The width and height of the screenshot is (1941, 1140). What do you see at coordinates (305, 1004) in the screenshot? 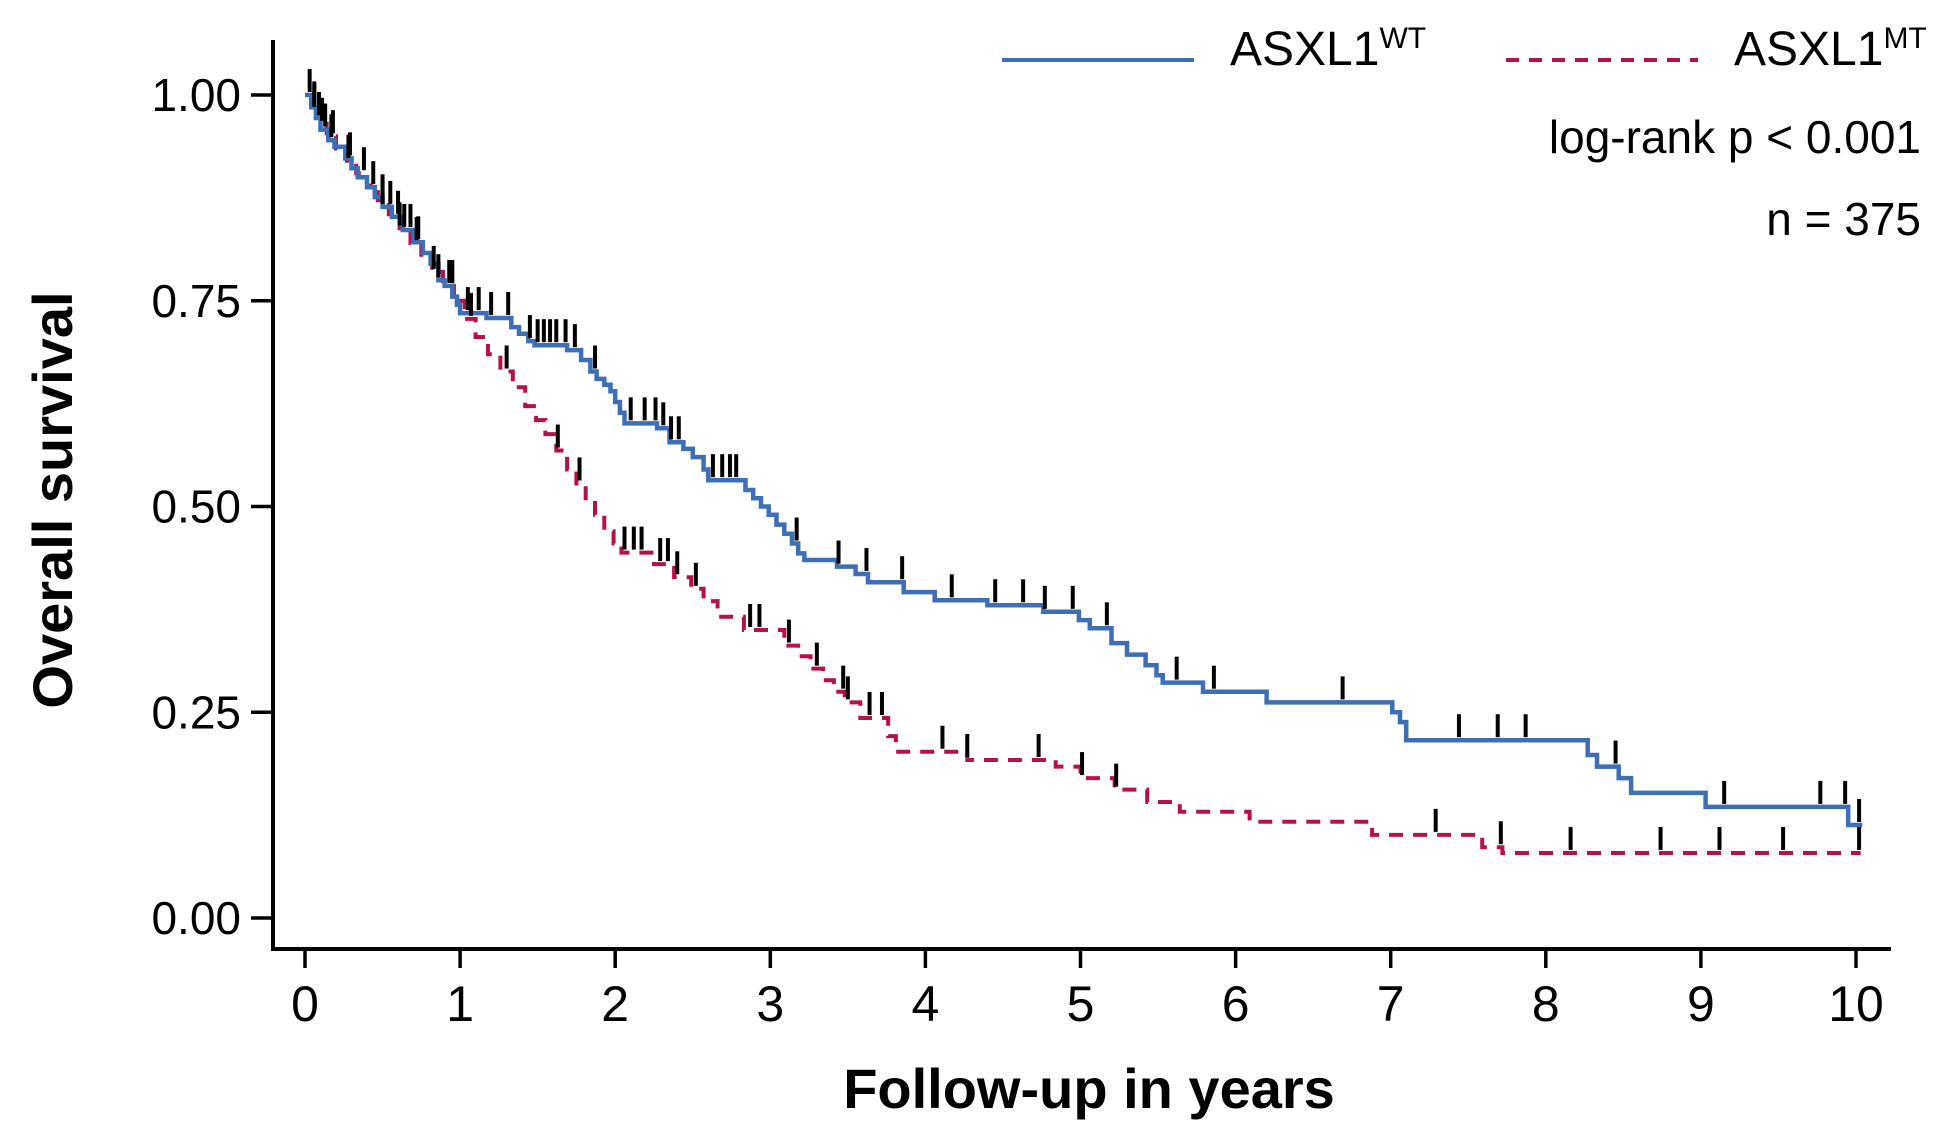
I see `x-tick-label: 0` at bounding box center [305, 1004].